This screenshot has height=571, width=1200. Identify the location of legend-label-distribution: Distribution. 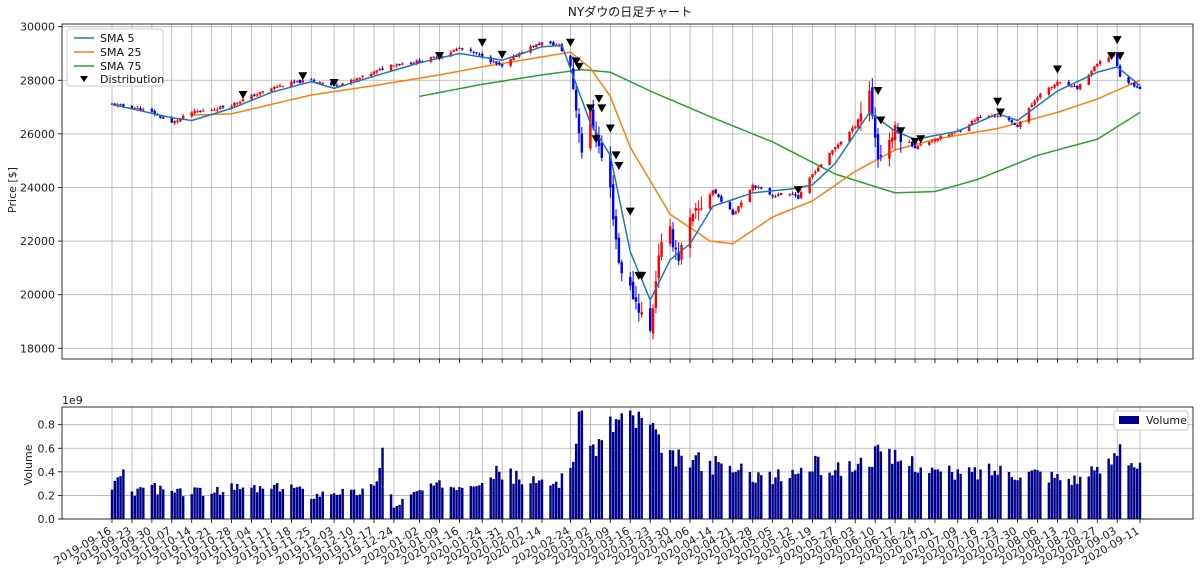
(132, 79).